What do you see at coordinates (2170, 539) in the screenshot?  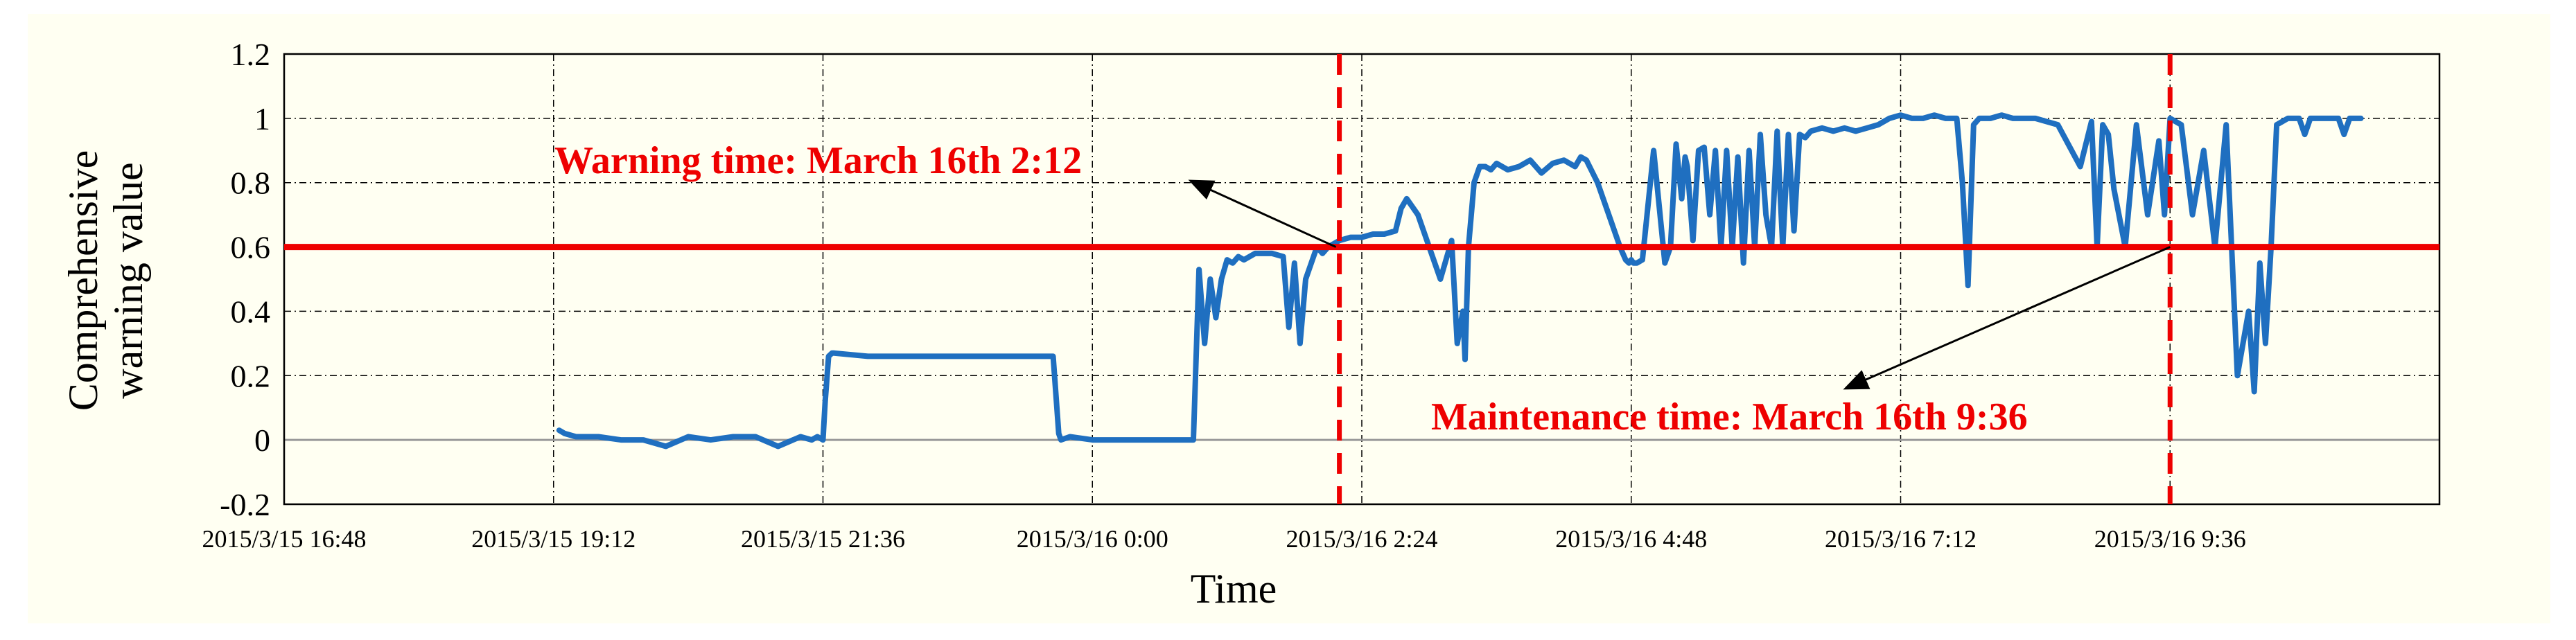 I see `x-tick-label: 2015/3/16 9:36` at bounding box center [2170, 539].